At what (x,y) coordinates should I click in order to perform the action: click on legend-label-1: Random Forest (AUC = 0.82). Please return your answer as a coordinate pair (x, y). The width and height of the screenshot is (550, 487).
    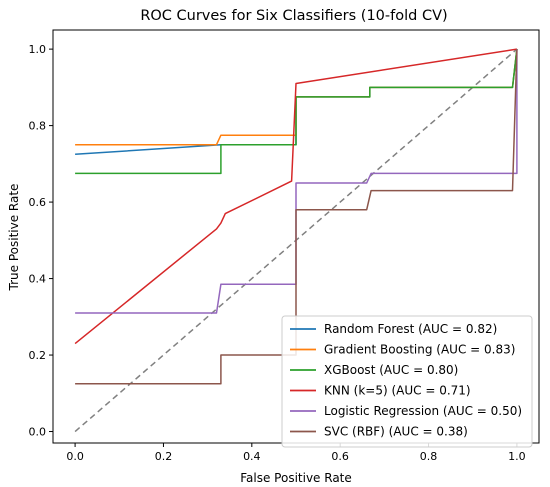
    Looking at the image, I should click on (410, 329).